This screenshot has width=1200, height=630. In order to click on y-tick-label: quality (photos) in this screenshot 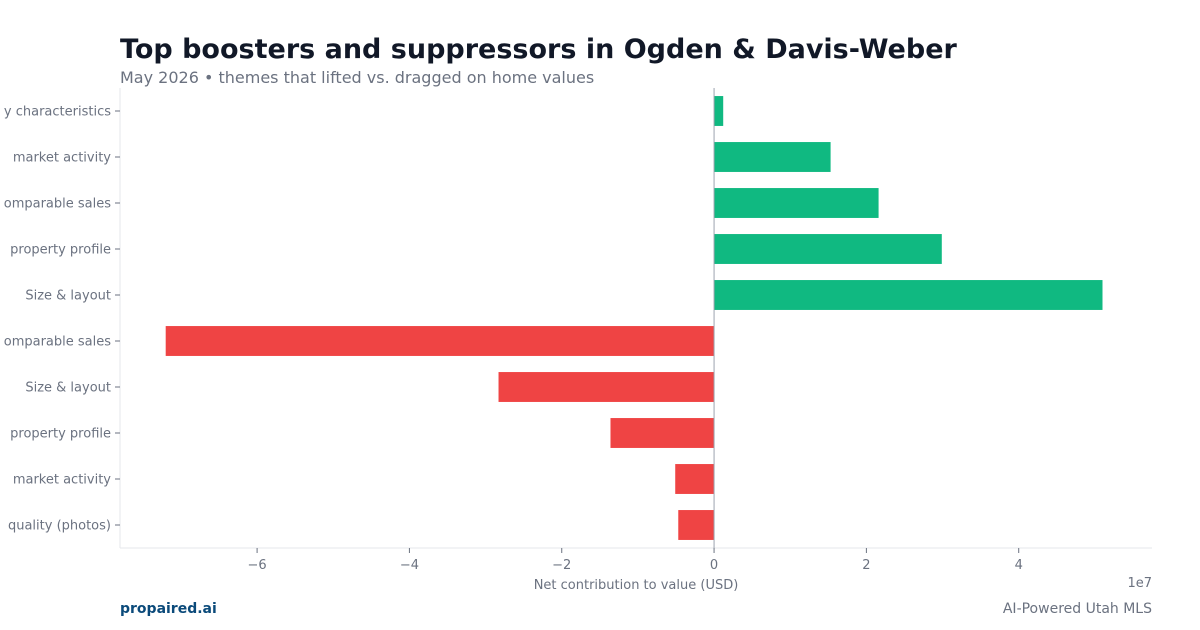, I will do `click(59, 526)`.